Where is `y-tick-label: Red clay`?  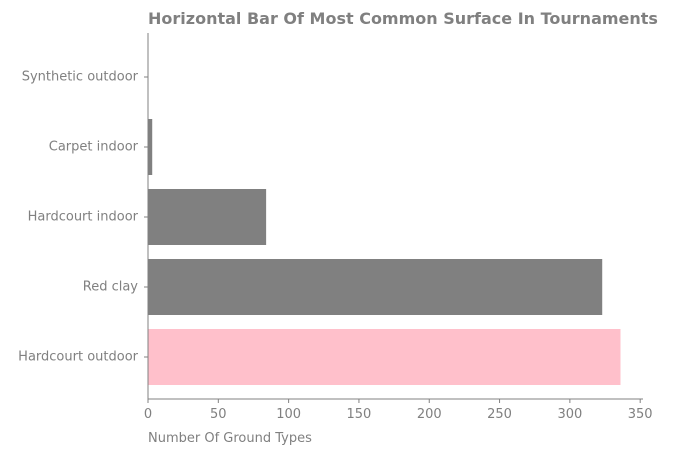
y-tick-label: Red clay is located at coordinates (111, 287).